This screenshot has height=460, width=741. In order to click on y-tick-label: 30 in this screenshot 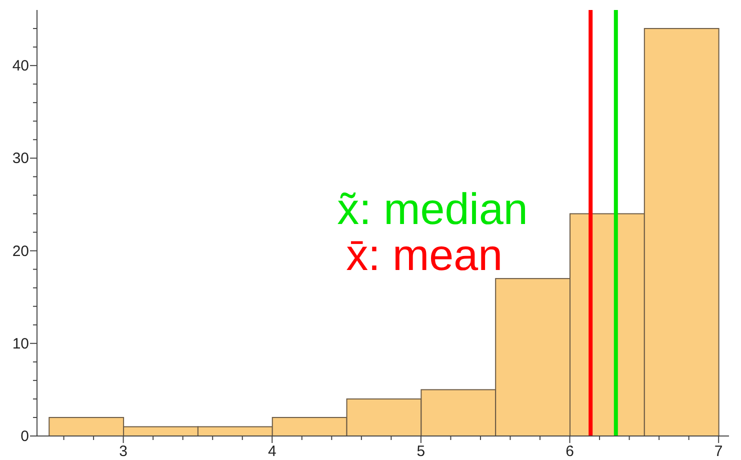, I will do `click(20, 159)`.